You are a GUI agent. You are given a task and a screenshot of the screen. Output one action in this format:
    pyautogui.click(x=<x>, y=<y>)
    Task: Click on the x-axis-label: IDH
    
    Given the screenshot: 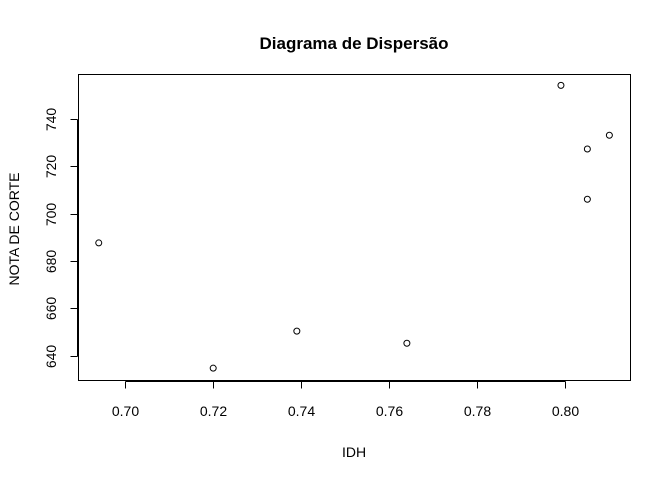 What is the action you would take?
    pyautogui.click(x=354, y=452)
    